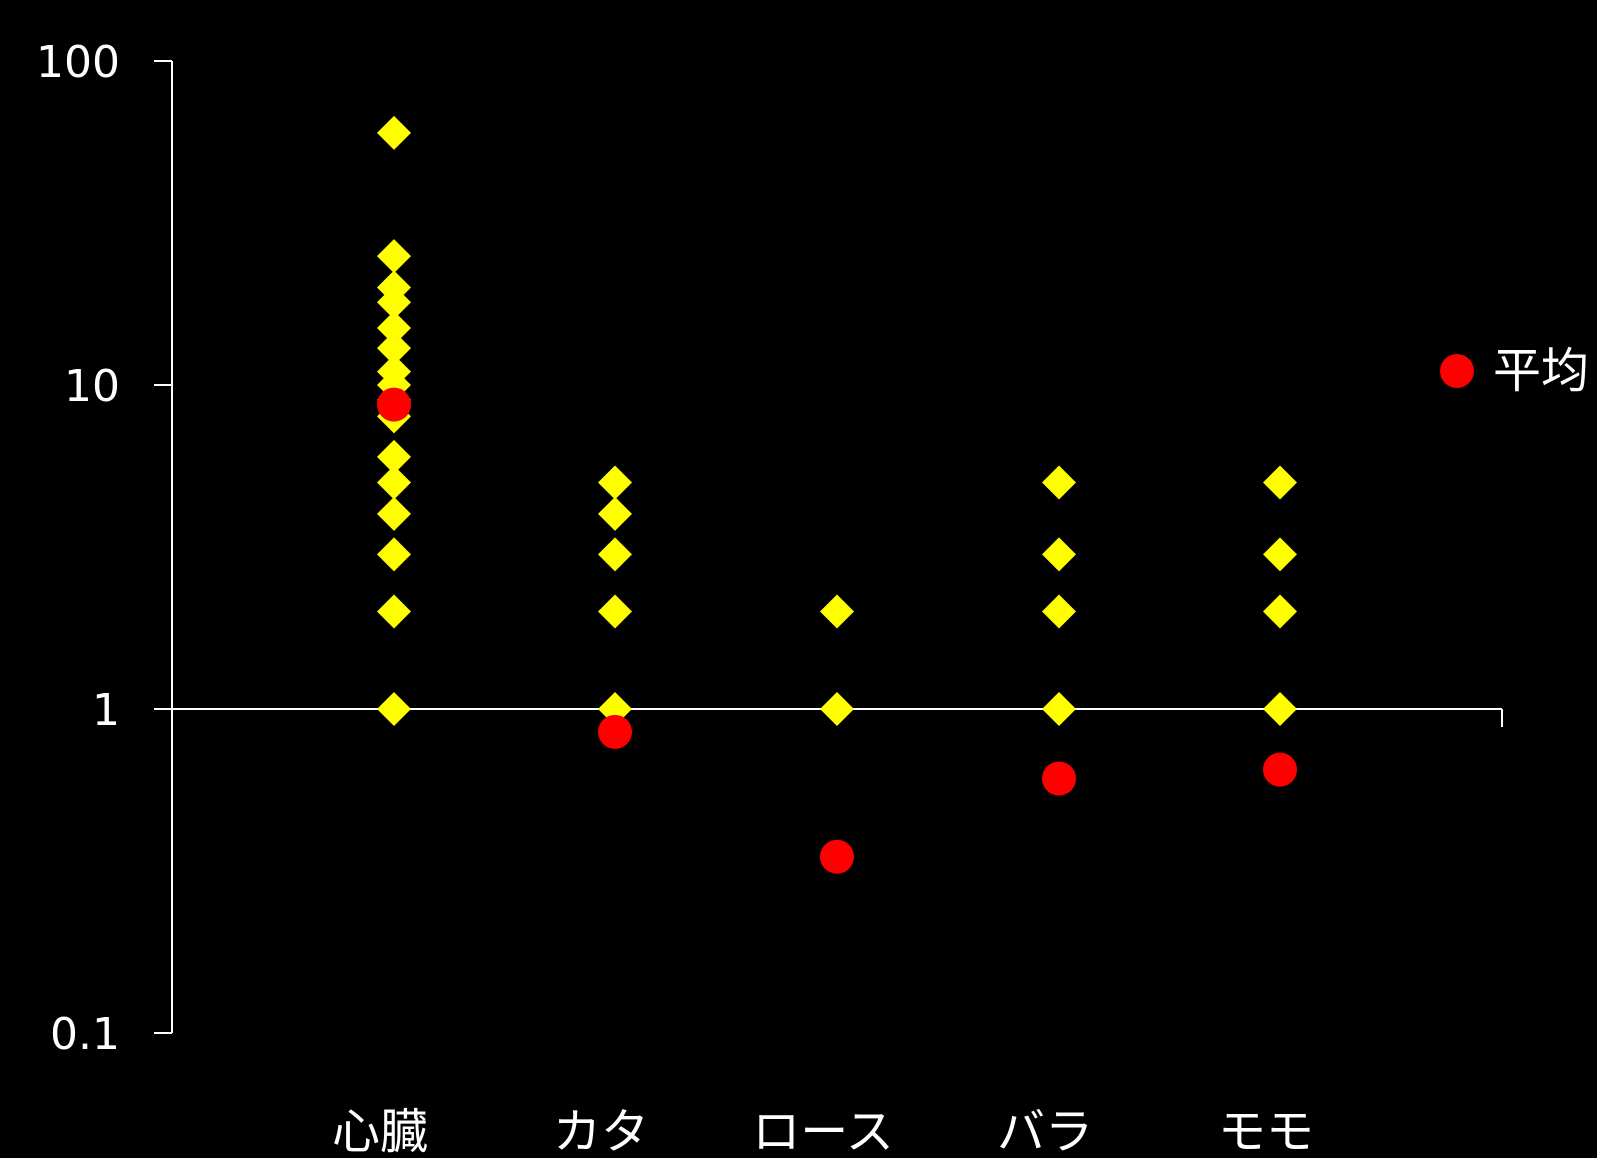 The image size is (1597, 1158). Describe the element at coordinates (1266, 1131) in the screenshot. I see `x-category-label: モモ` at that location.